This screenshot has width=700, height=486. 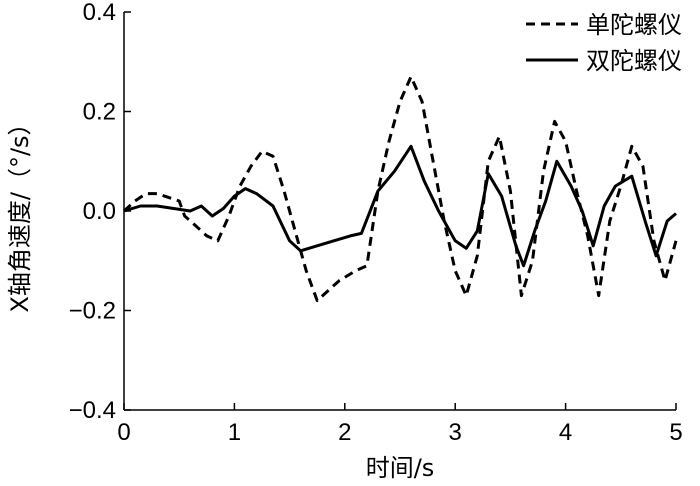 What do you see at coordinates (99, 13) in the screenshot?
I see `y-tick-label: 0.4` at bounding box center [99, 13].